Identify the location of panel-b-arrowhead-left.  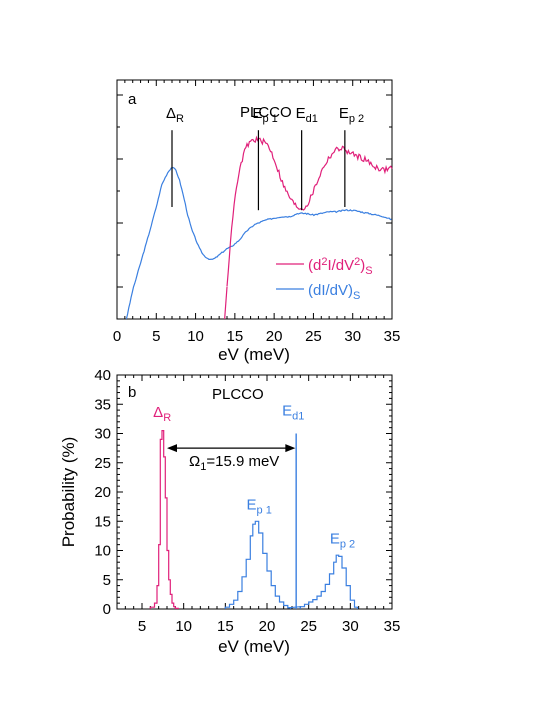
(172, 448).